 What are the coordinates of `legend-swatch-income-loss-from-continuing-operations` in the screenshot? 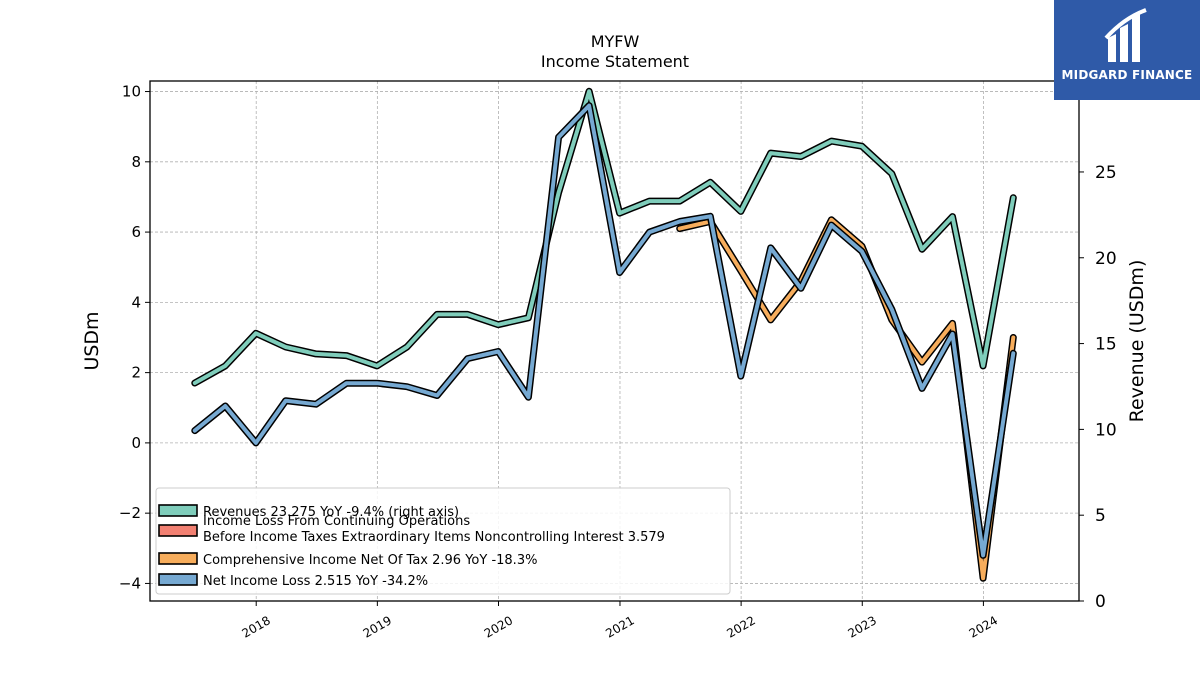 It's located at (178, 530).